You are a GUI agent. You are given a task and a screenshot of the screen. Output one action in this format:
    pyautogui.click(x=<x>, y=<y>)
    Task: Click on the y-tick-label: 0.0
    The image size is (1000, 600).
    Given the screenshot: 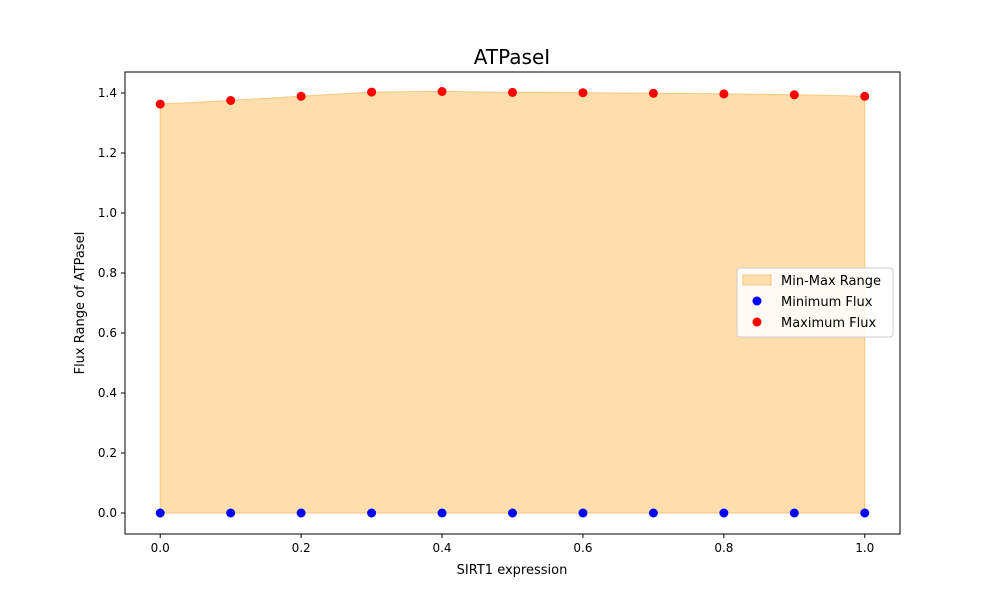 What is the action you would take?
    pyautogui.click(x=107, y=513)
    